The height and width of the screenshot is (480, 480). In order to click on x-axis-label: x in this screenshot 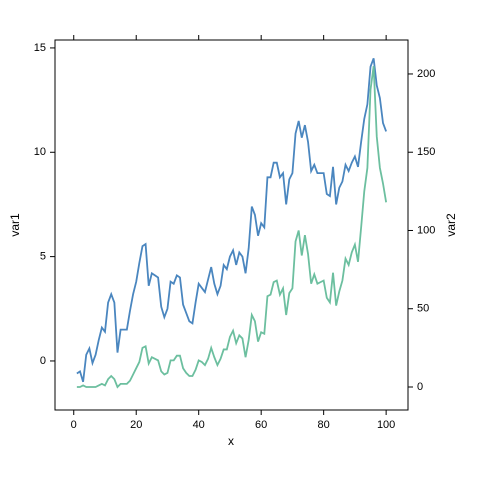, I will do `click(231, 441)`.